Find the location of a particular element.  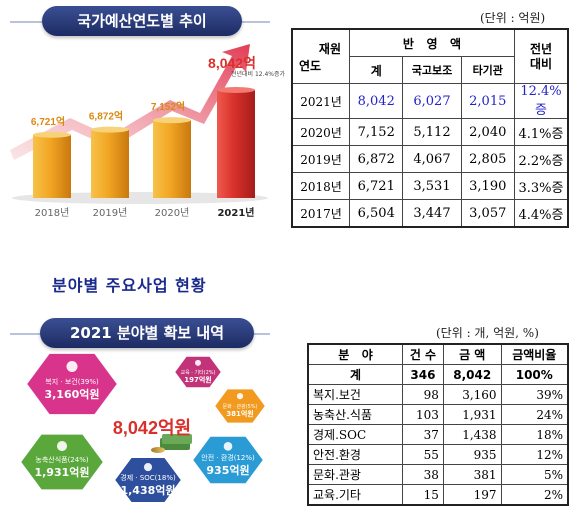

table-cell: 2018년 is located at coordinates (320, 186).